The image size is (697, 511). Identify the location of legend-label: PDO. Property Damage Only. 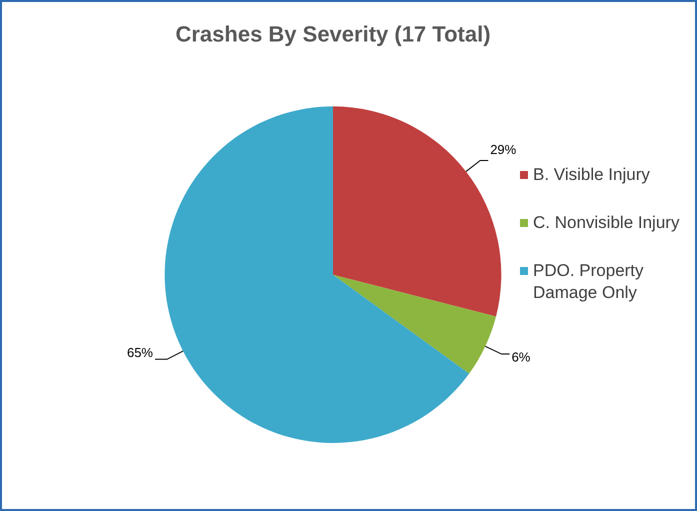
(589, 282).